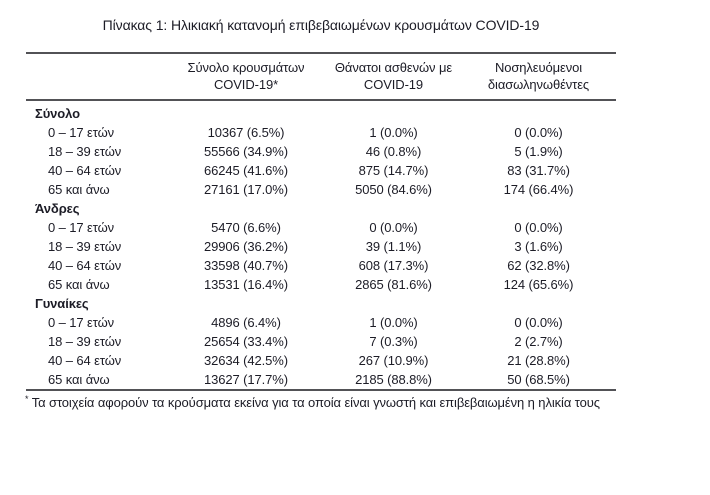 This screenshot has width=710, height=495. What do you see at coordinates (246, 227) in the screenshot?
I see `cases-value: 5470 (6.6%)` at bounding box center [246, 227].